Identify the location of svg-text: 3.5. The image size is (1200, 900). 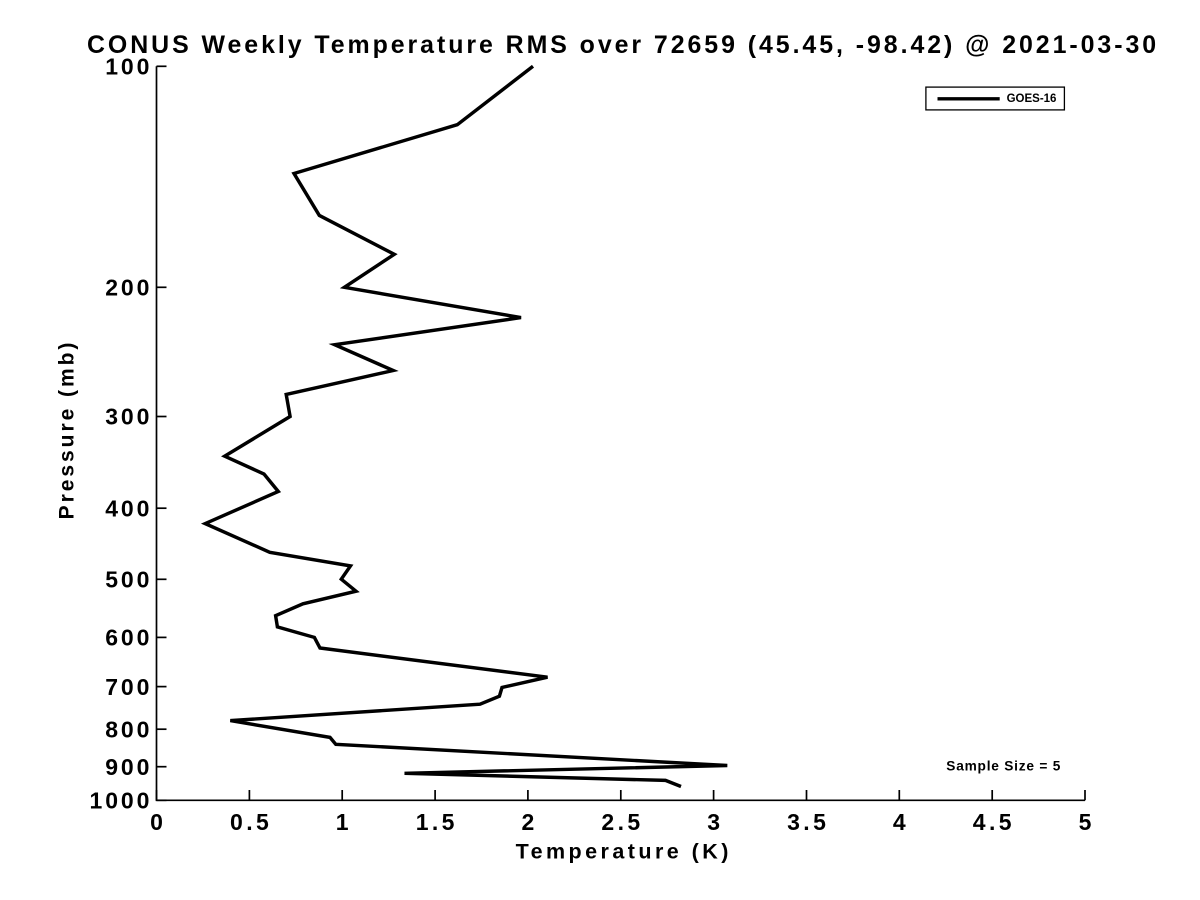
(808, 822).